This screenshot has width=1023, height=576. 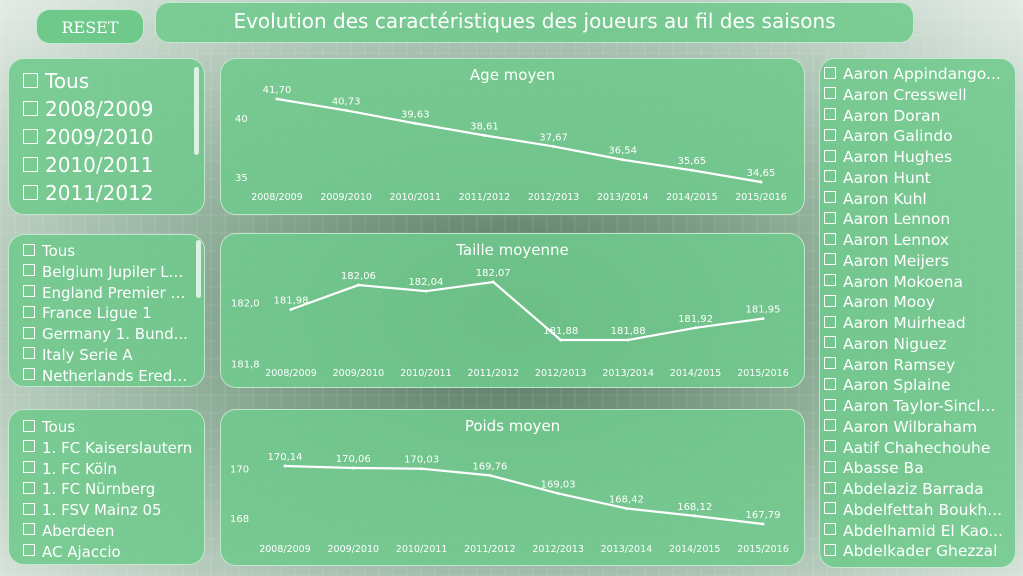 I want to click on player-option: Aaron Niguez, so click(x=915, y=344).